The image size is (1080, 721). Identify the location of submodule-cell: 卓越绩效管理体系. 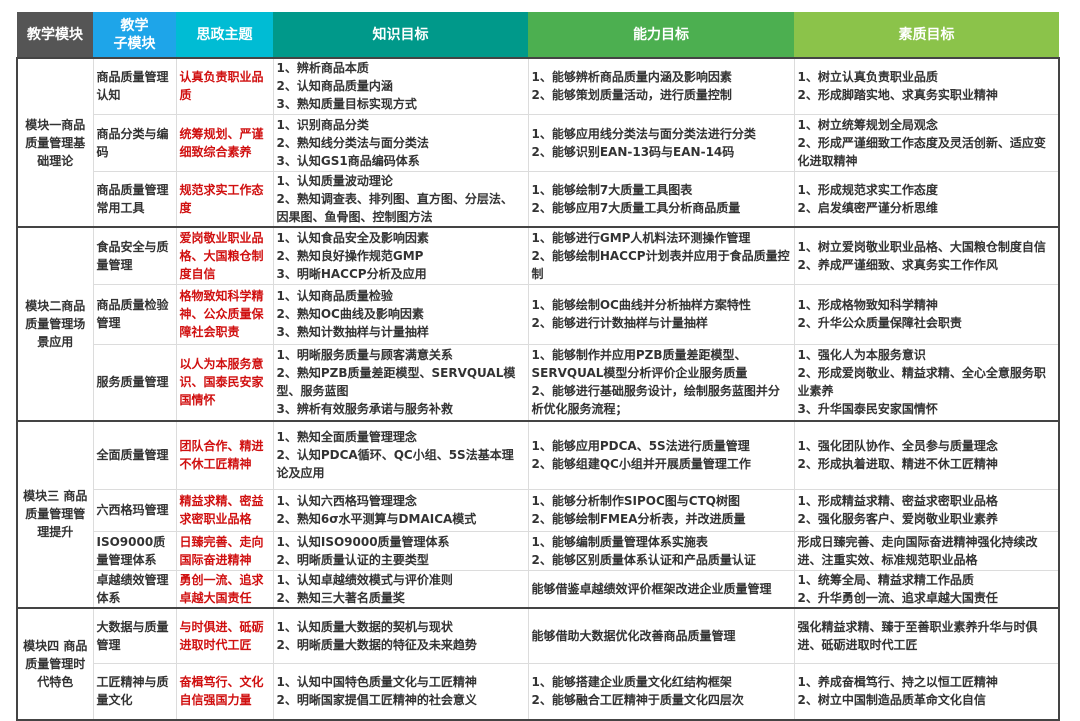
(134, 589).